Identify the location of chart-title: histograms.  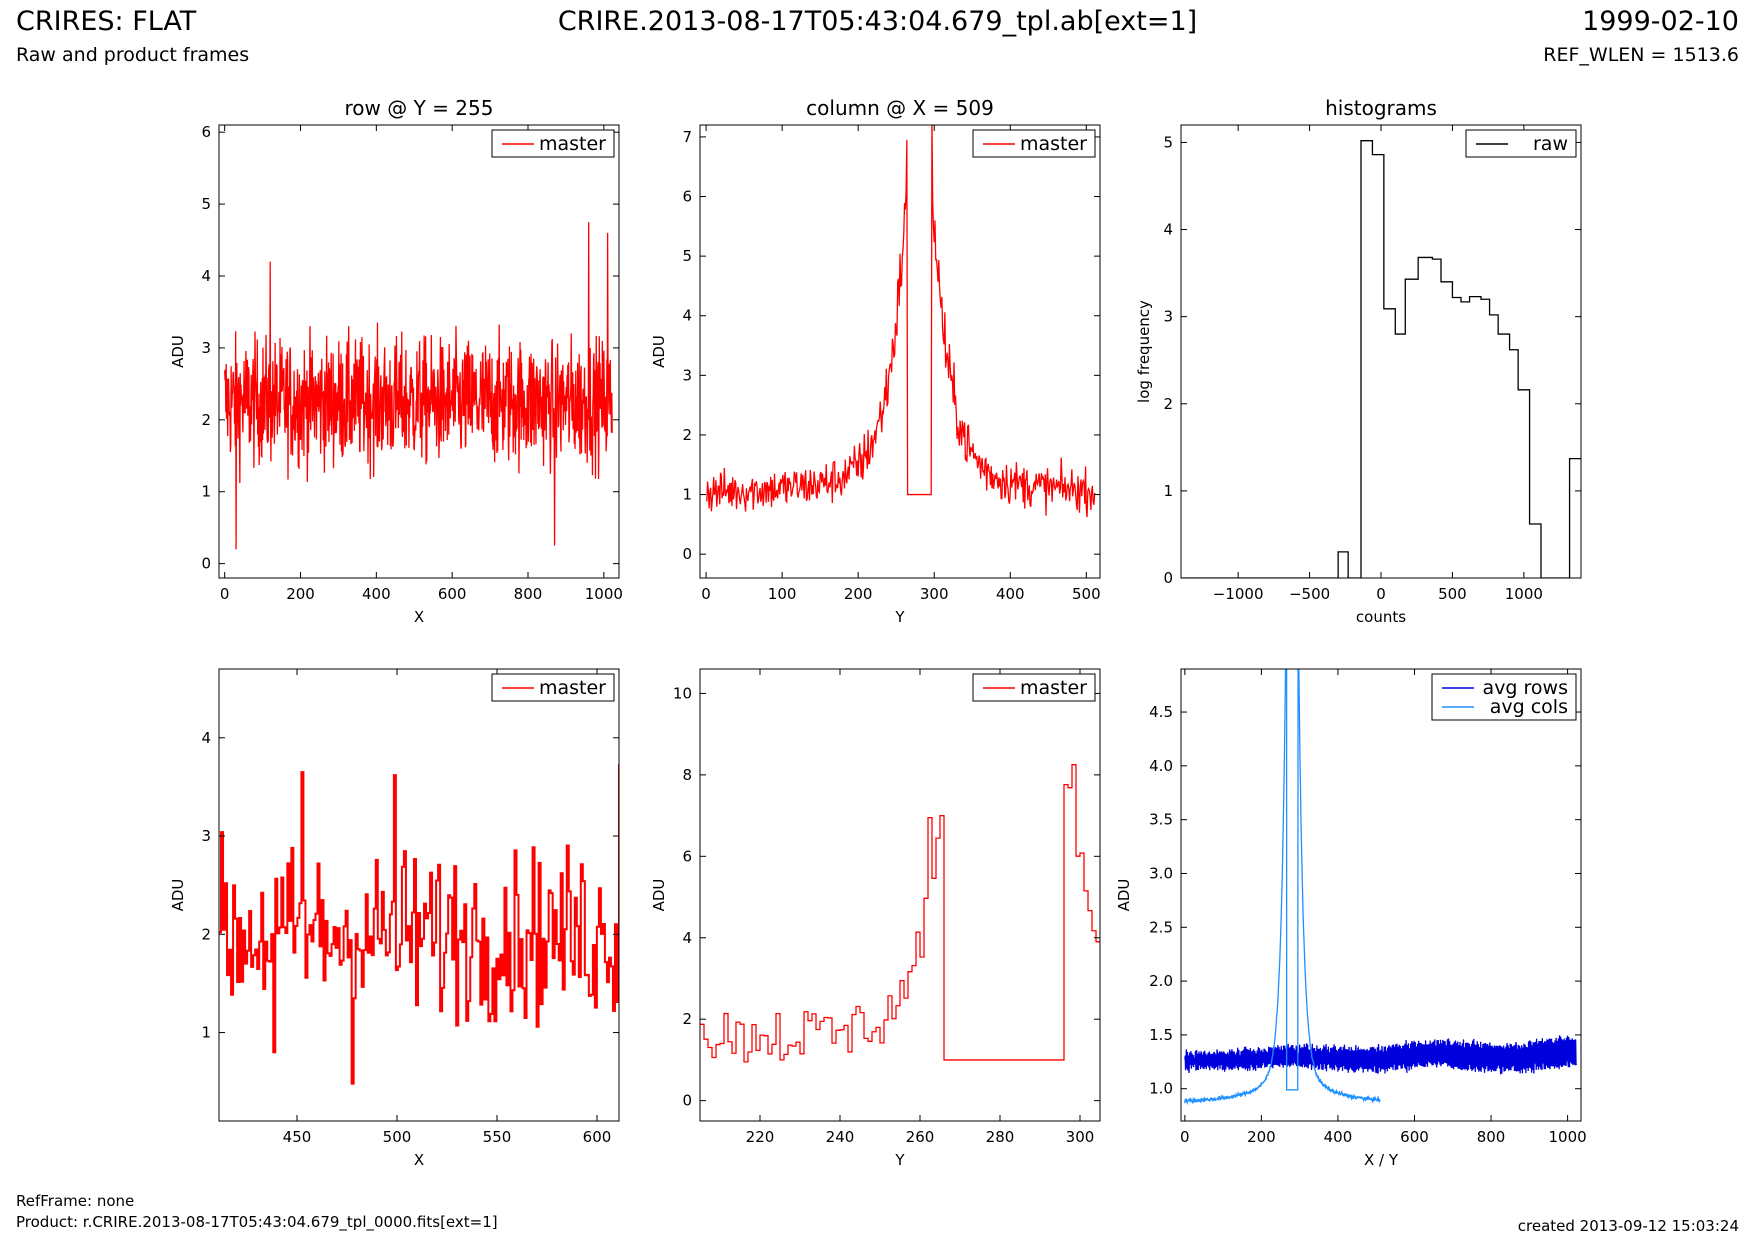
(1381, 108).